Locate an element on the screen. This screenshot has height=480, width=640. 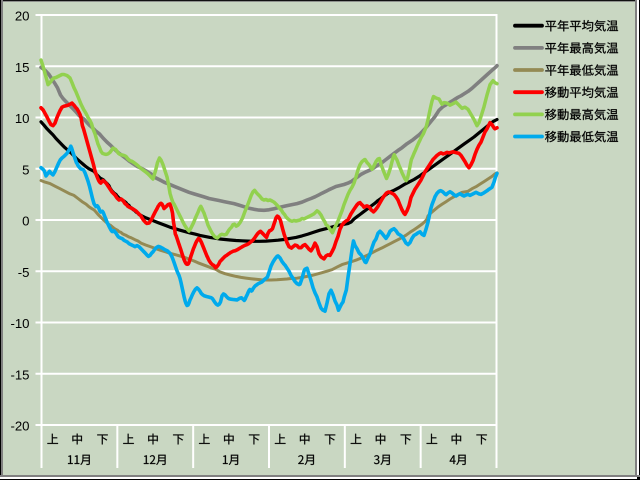
svg-text: -5 is located at coordinates (24, 272).